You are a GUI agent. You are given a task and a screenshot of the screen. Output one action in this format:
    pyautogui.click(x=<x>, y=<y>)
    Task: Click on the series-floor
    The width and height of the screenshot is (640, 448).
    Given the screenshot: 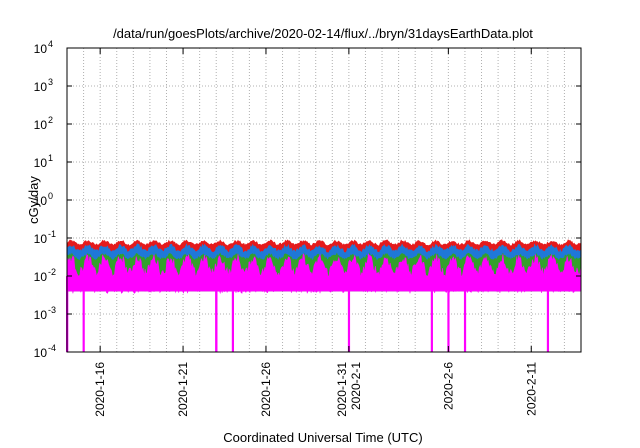 What is the action you would take?
    pyautogui.click(x=324, y=285)
    